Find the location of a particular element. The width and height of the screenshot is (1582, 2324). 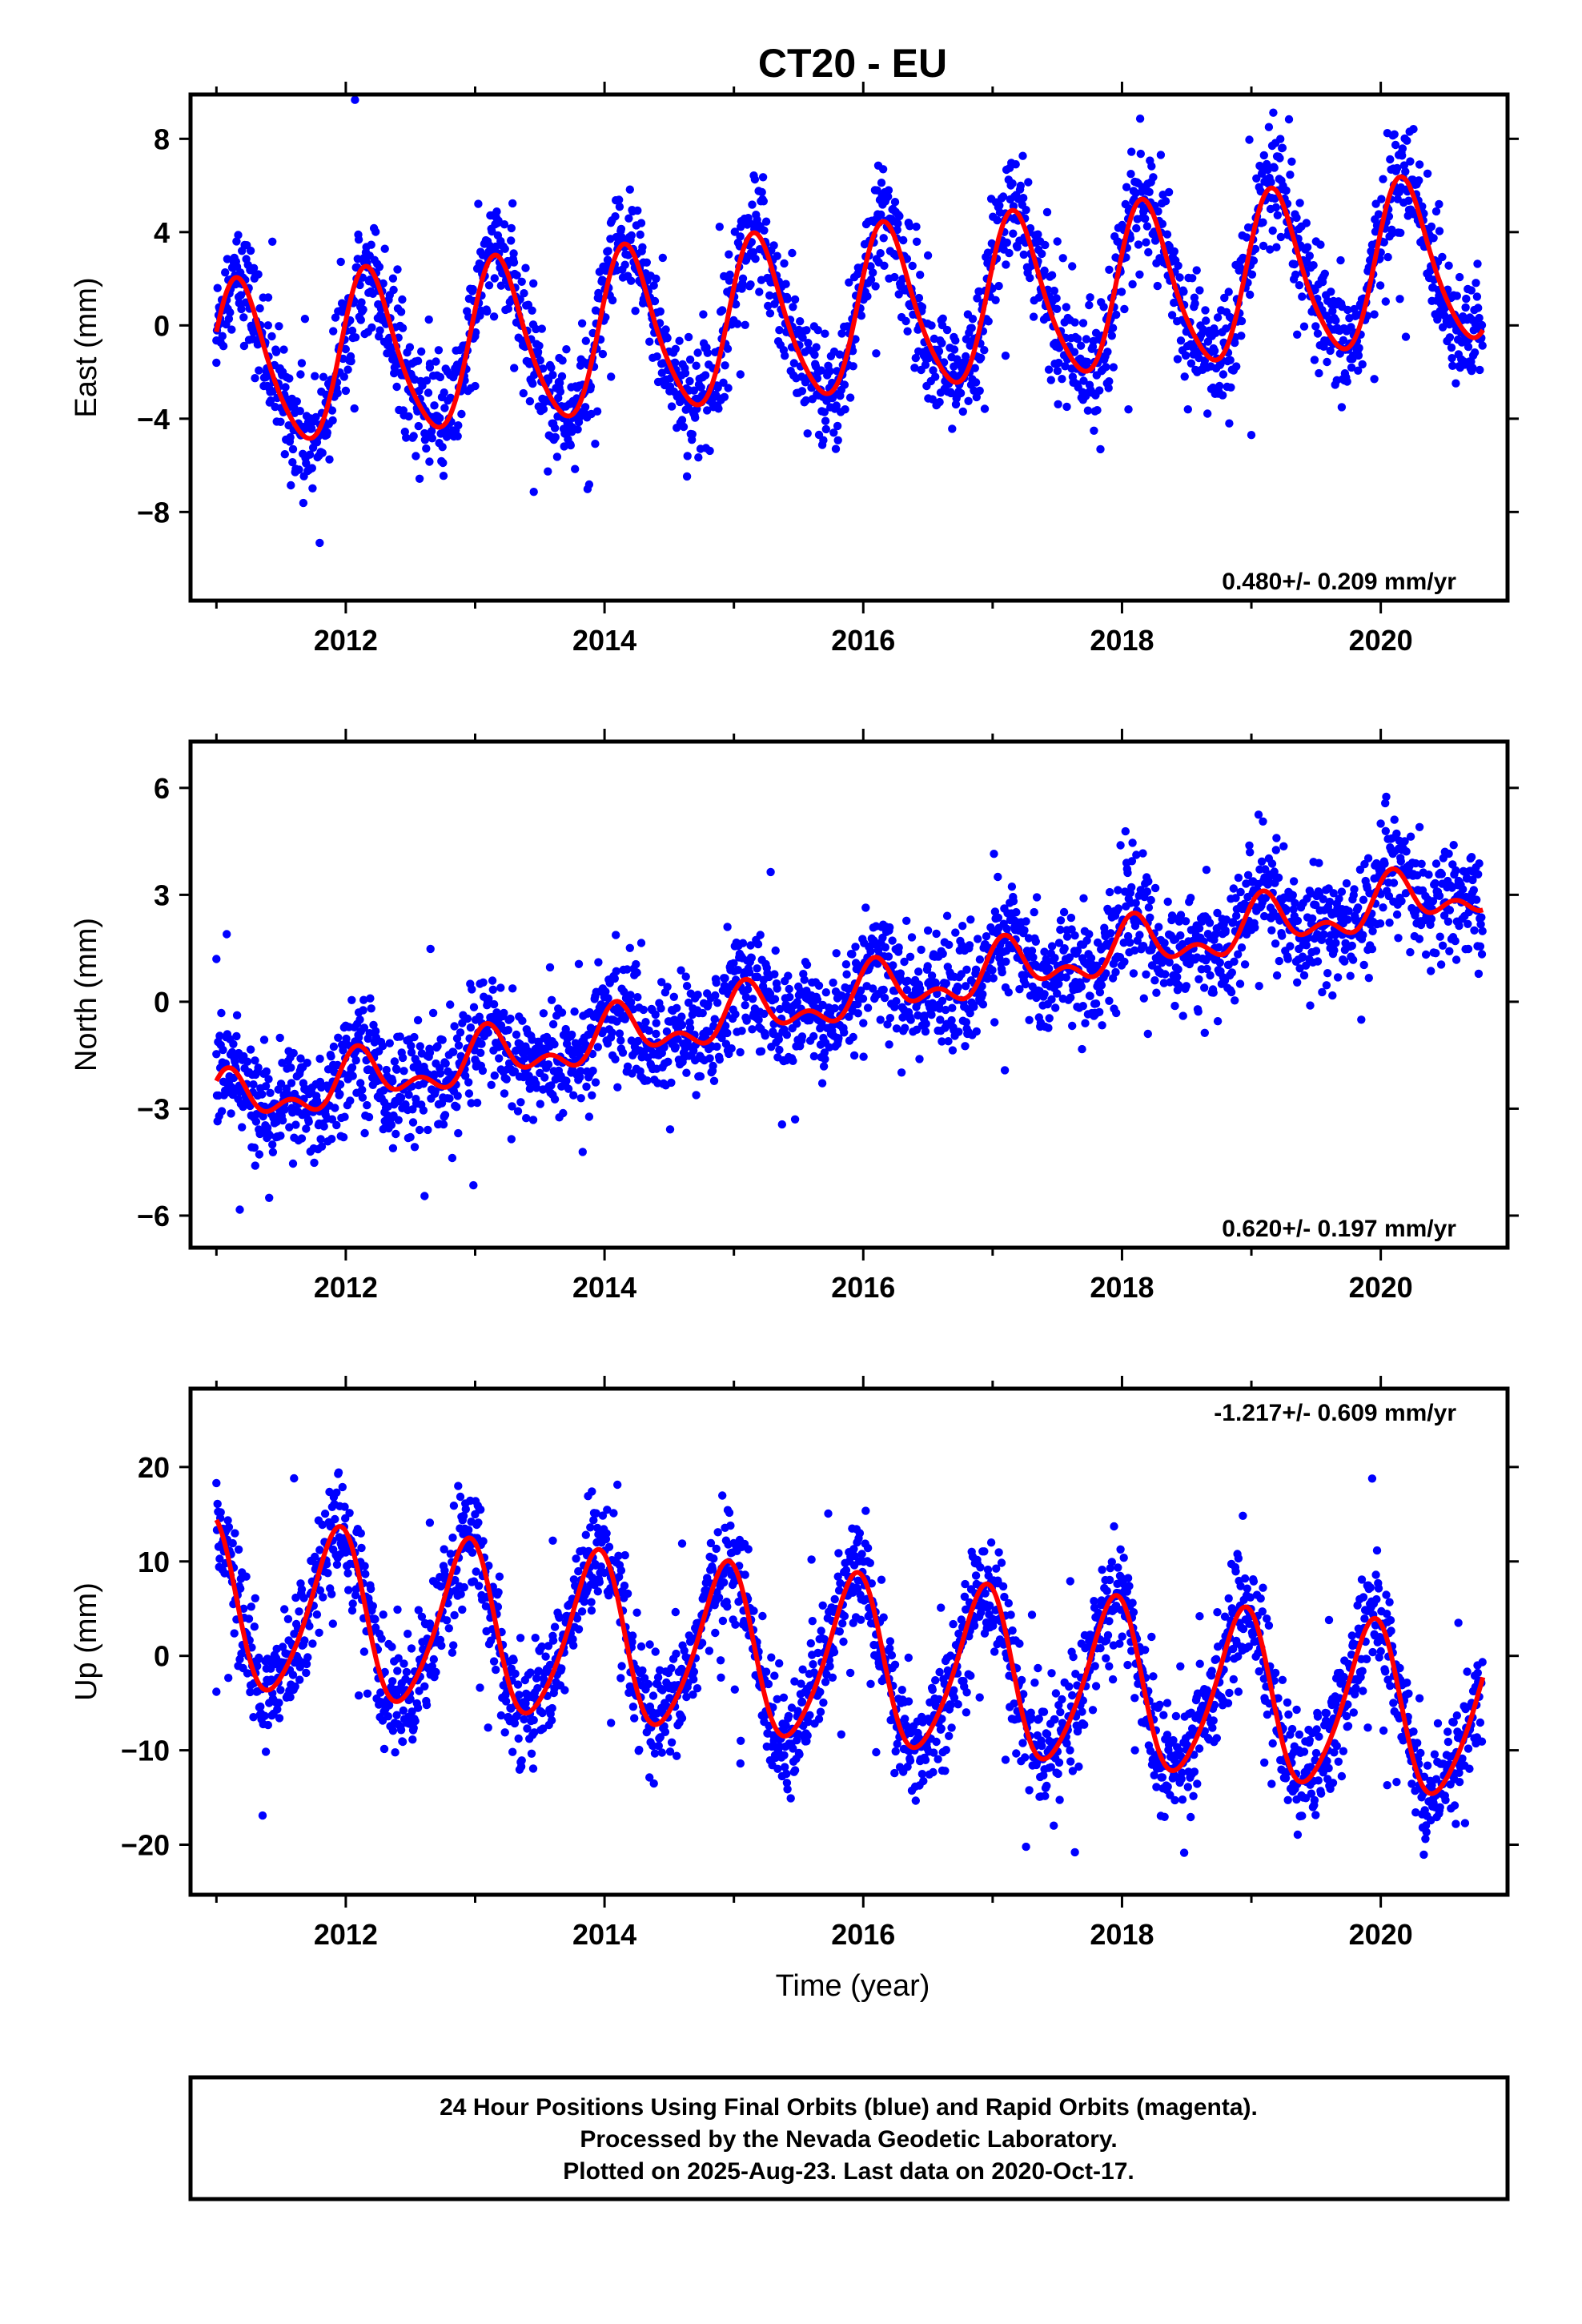

north-rate-label: 0.620+/- 0.197 mm/yr is located at coordinates (1339, 1229).